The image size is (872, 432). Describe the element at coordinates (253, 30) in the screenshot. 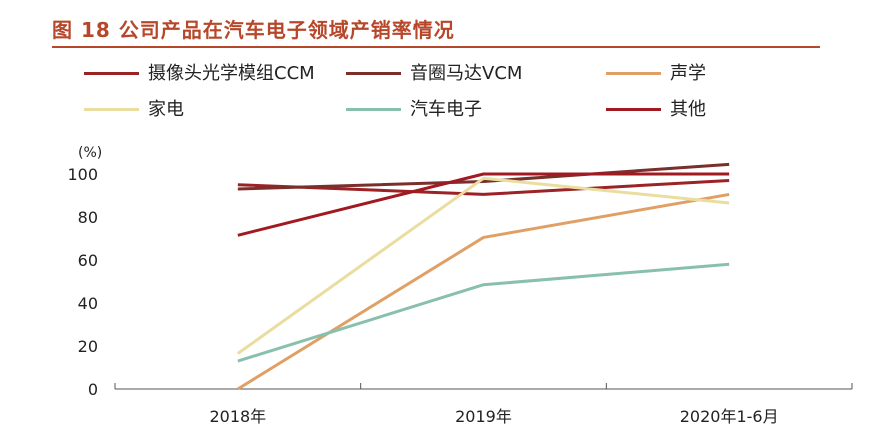

I see `figure-title: 图 18 公司产品在汽车电子领域产销率情况` at that location.